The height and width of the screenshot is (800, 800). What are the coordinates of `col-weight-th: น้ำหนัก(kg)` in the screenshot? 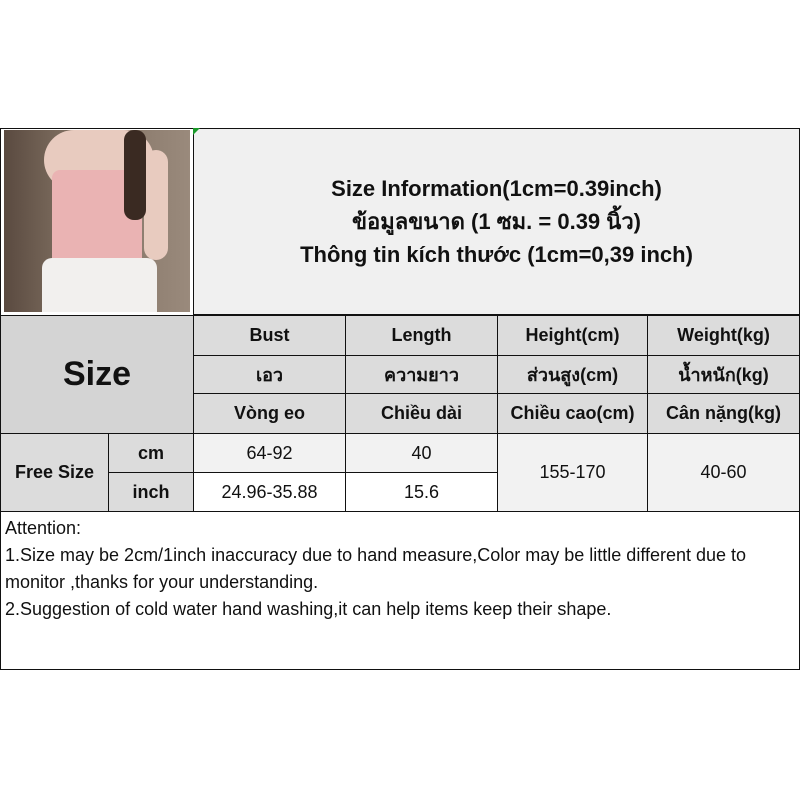 It's located at (723, 374).